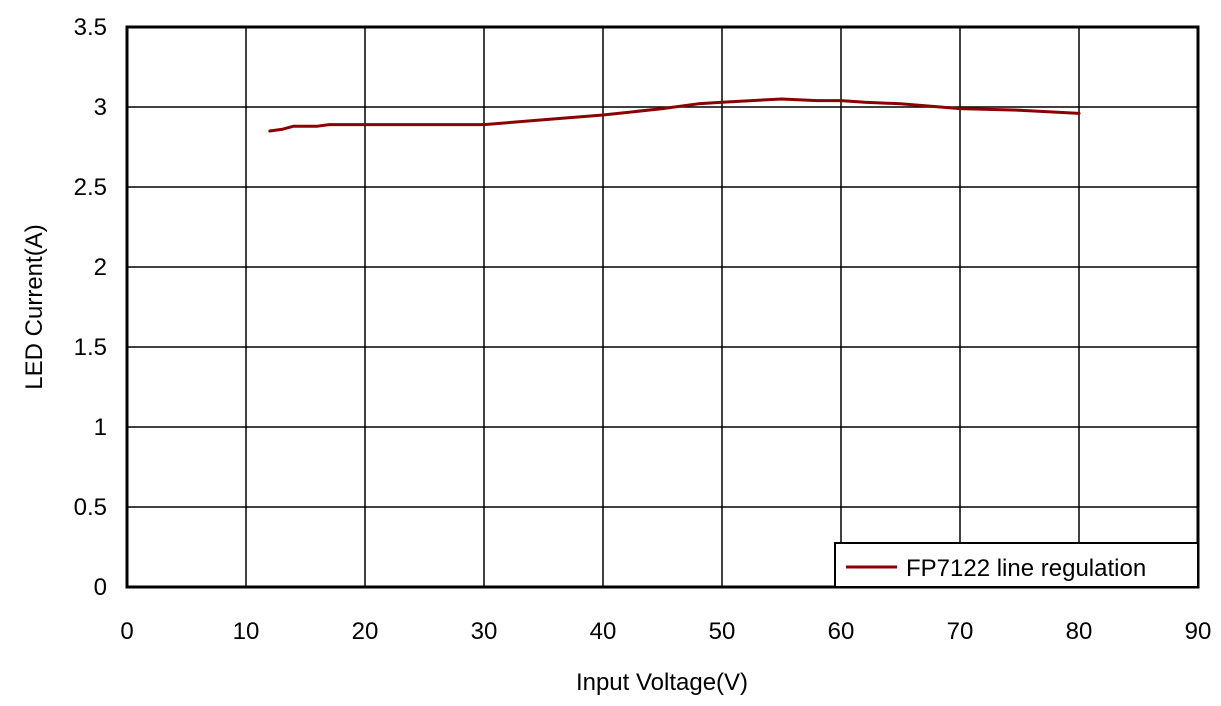 This screenshot has height=706, width=1221. I want to click on y-tick-label: 2.5, so click(90, 187).